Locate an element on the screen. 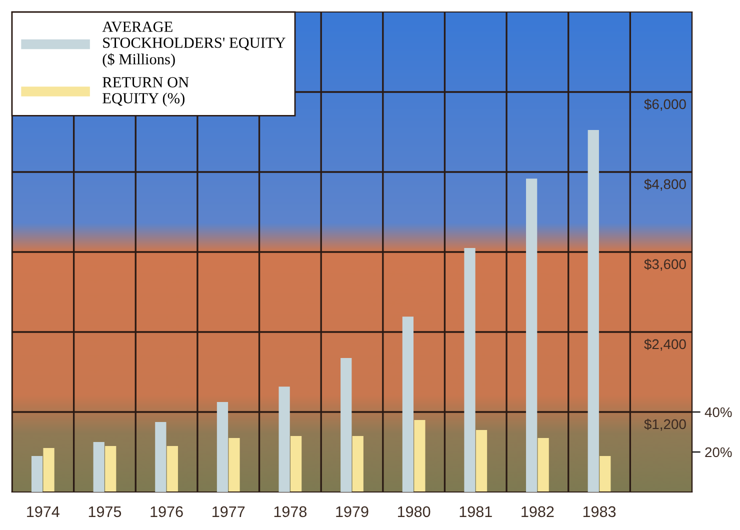 This screenshot has height=530, width=740. y2-tick-label: 20% is located at coordinates (718, 452).